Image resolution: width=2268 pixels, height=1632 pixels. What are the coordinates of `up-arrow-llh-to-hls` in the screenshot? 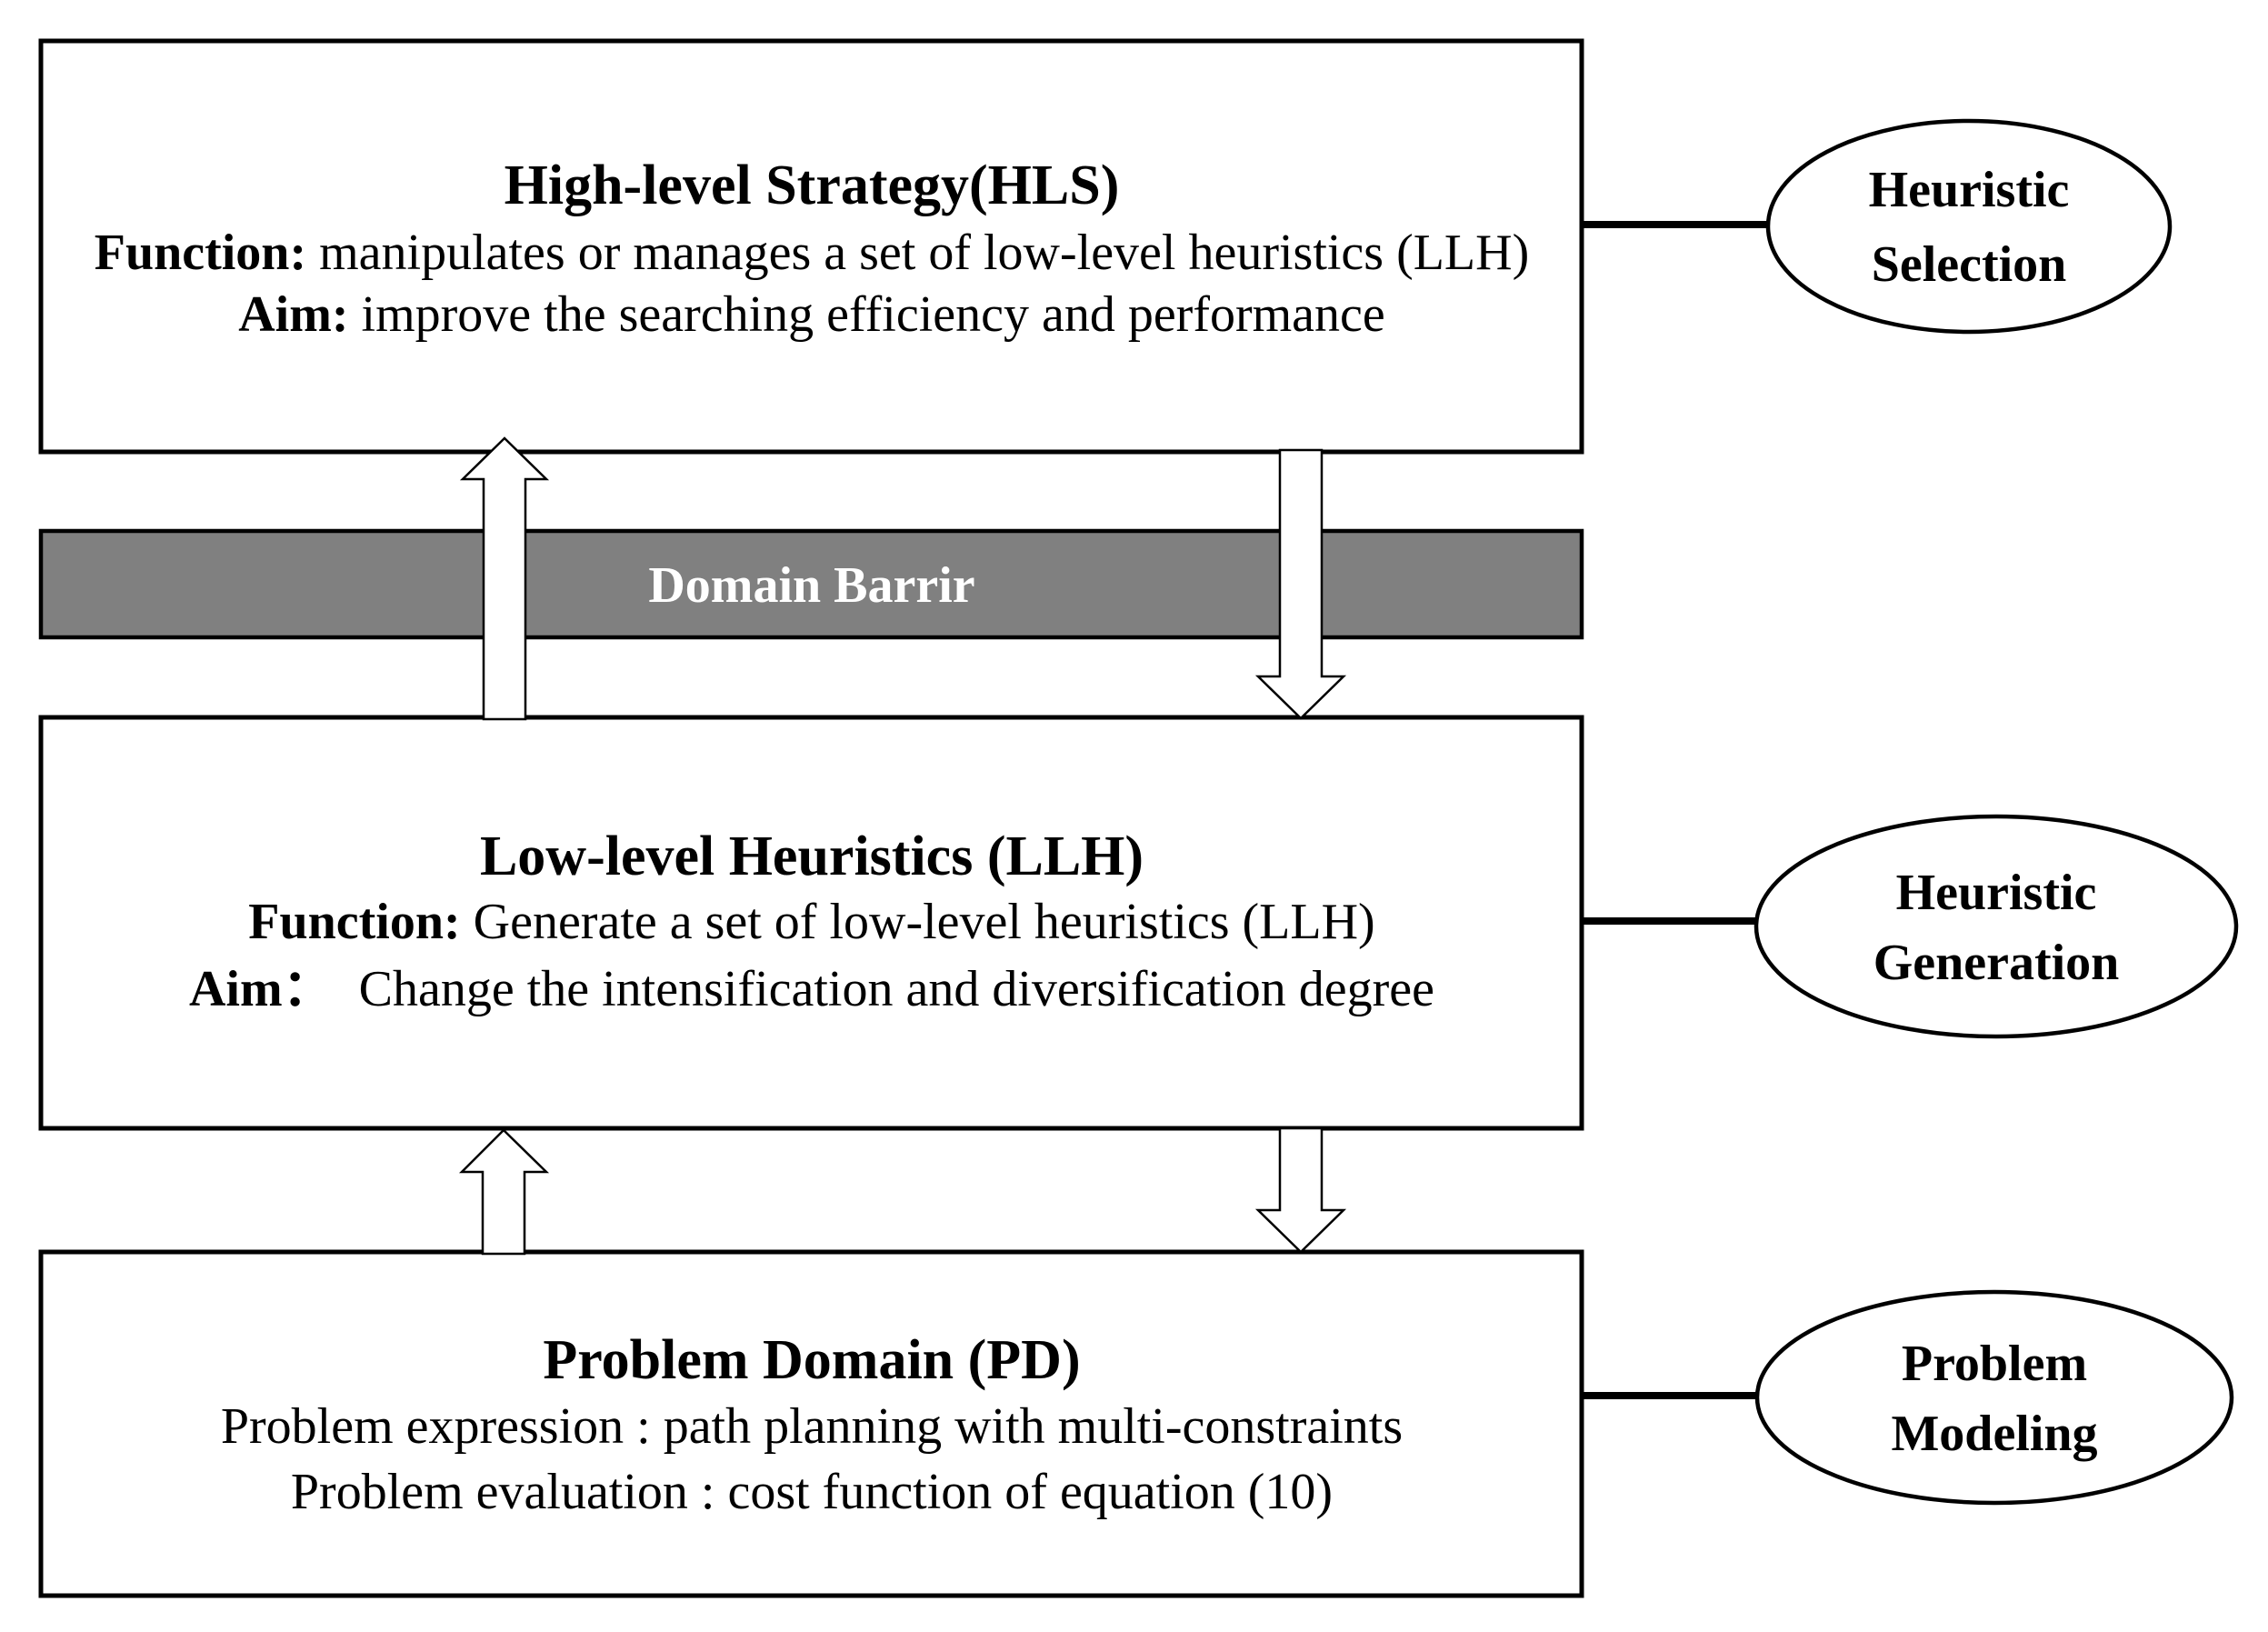 It's located at (504, 578).